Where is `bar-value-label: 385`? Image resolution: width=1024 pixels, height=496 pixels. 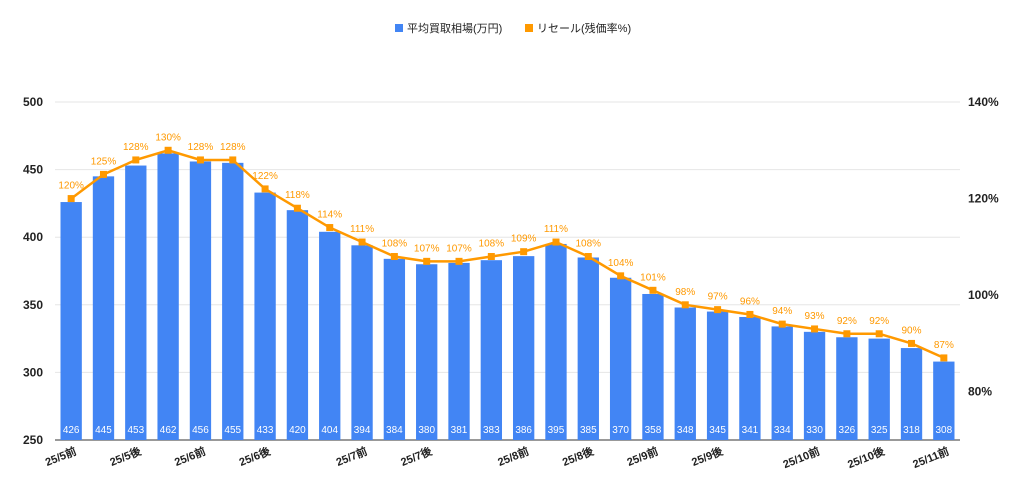 bar-value-label: 385 is located at coordinates (588, 430).